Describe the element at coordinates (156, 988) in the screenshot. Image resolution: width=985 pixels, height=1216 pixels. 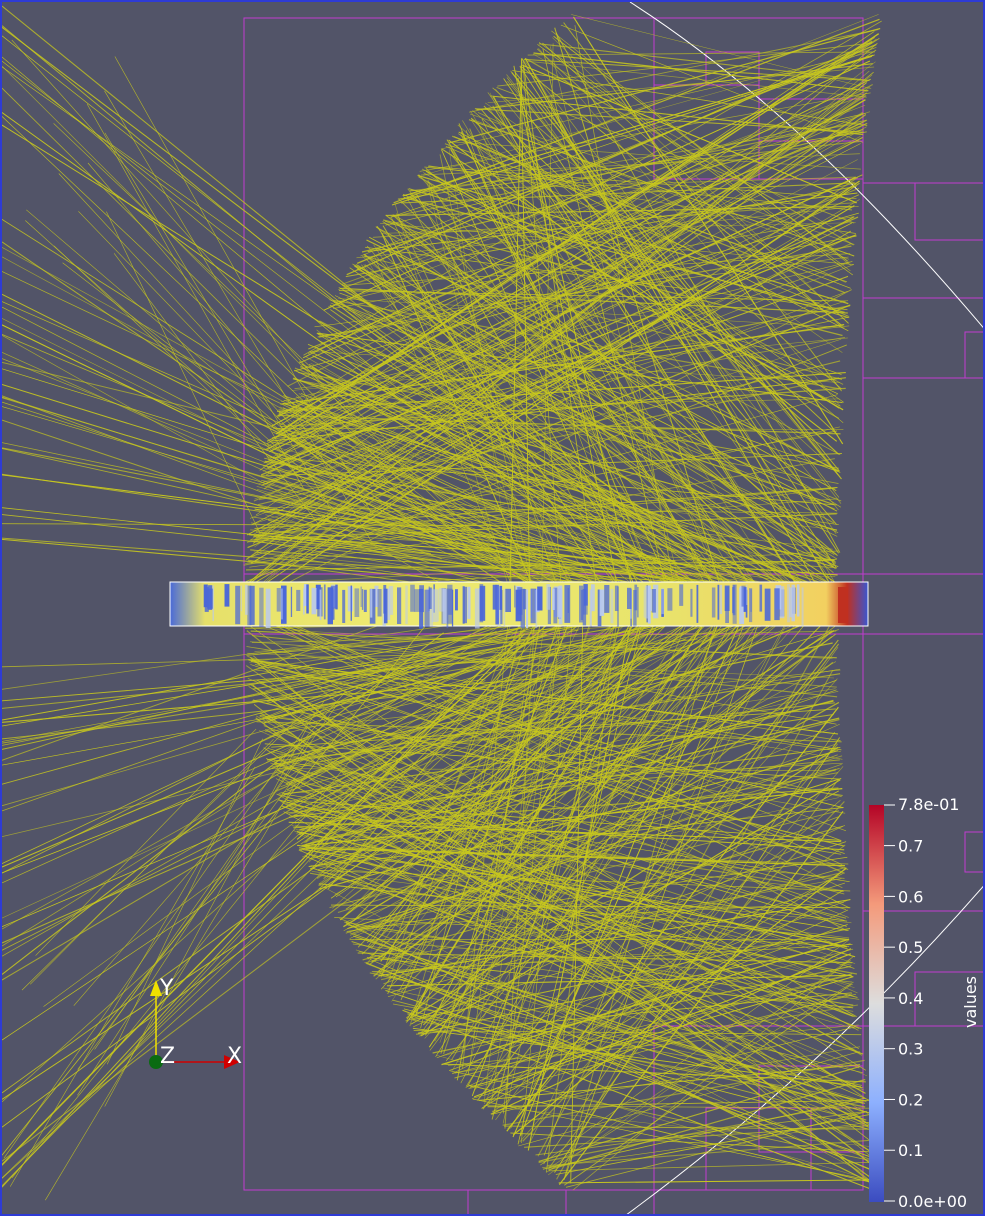
I see `y-axis-arrow` at that location.